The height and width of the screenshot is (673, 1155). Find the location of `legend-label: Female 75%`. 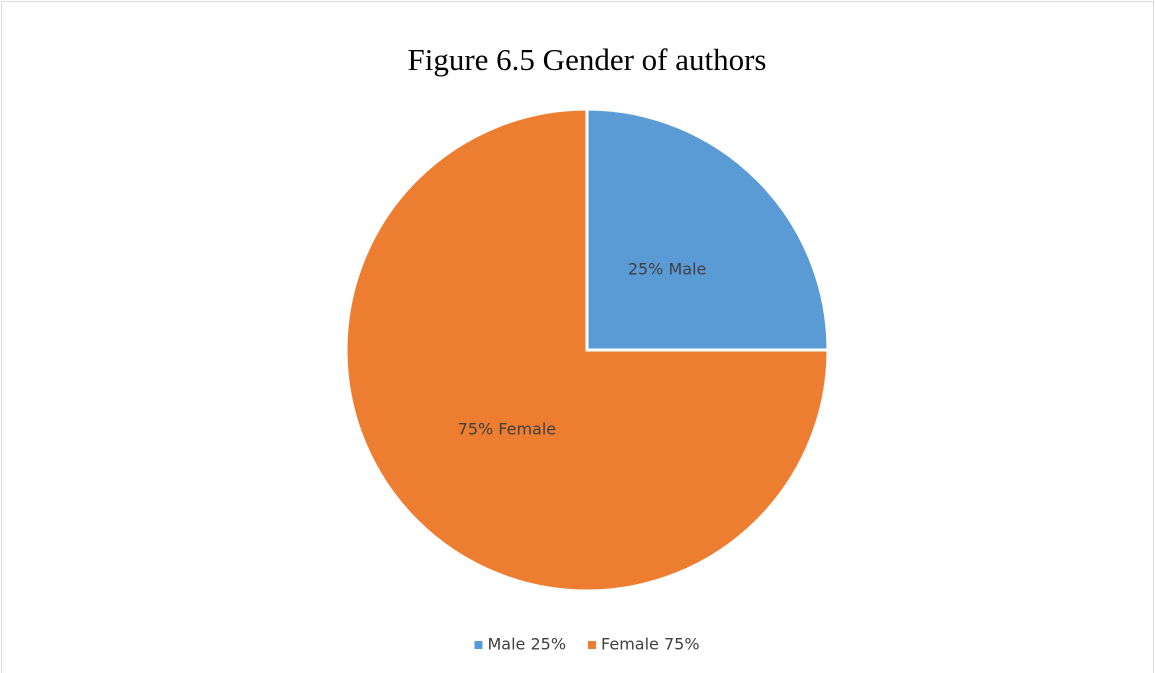

legend-label: Female 75% is located at coordinates (650, 644).